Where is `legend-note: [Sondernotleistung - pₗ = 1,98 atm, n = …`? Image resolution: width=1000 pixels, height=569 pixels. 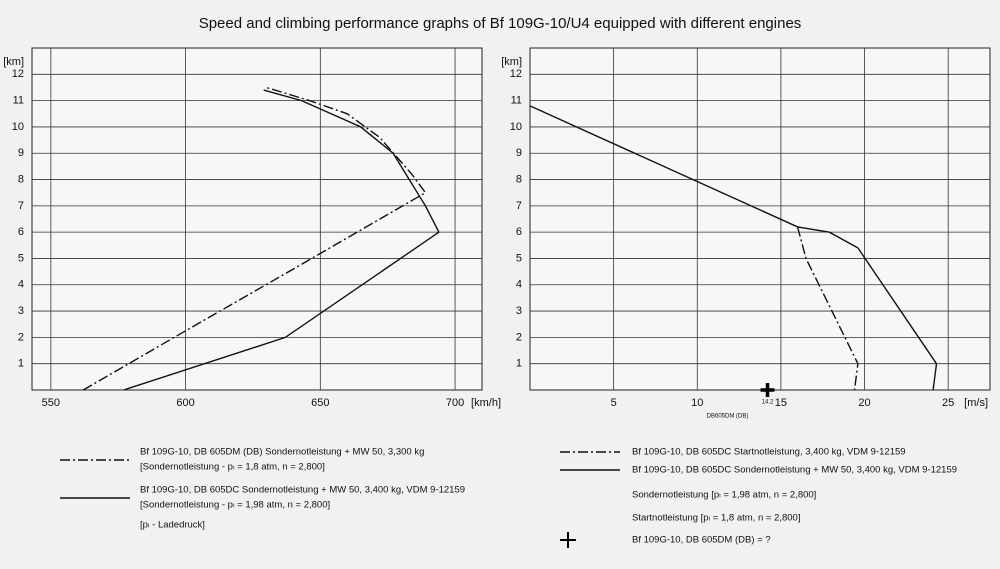
legend-note: [Sondernotleistung - pₗ = 1,98 atm, n = … is located at coordinates (235, 505).